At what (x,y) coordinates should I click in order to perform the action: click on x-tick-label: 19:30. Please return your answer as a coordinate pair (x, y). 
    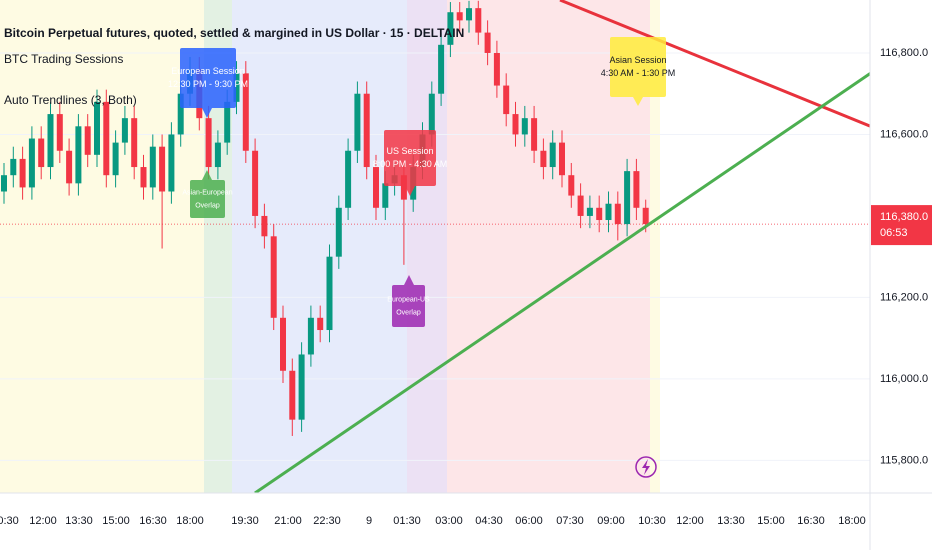
    Looking at the image, I should click on (245, 521).